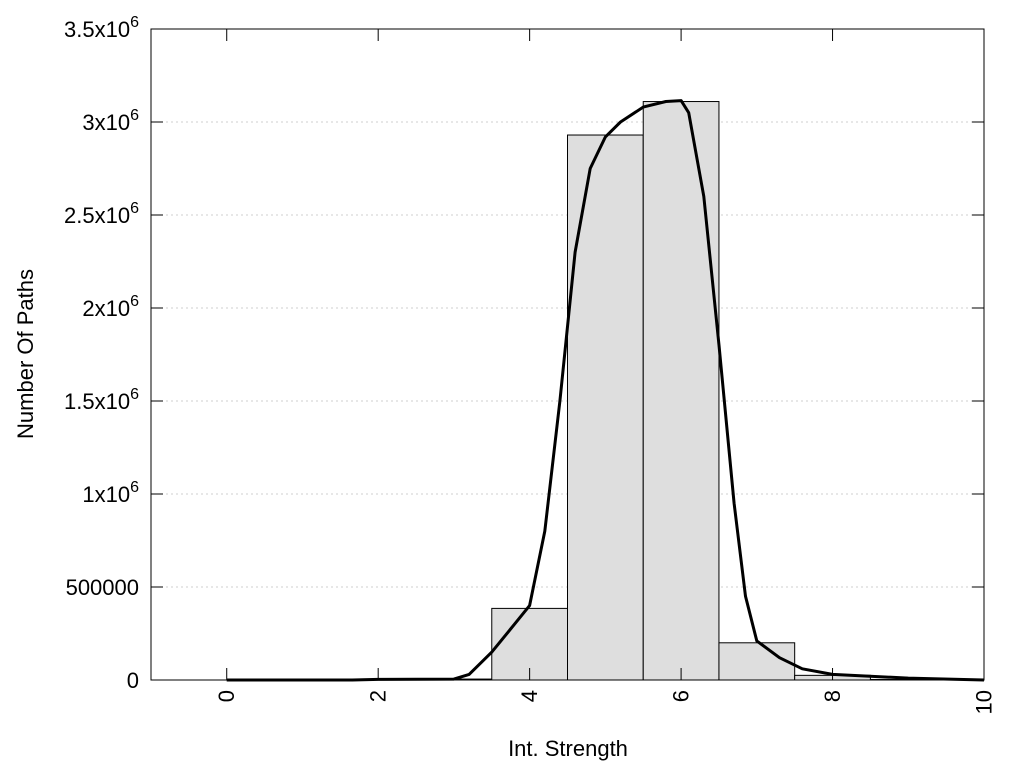  What do you see at coordinates (101, 28) in the screenshot?
I see `y-tick-label-7: 3.5x10⁶` at bounding box center [101, 28].